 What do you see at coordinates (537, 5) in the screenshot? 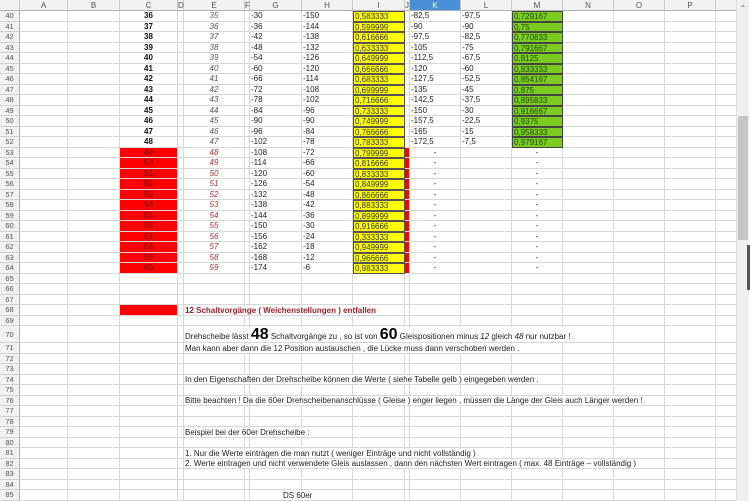
I see `column-header-m: M` at bounding box center [537, 5].